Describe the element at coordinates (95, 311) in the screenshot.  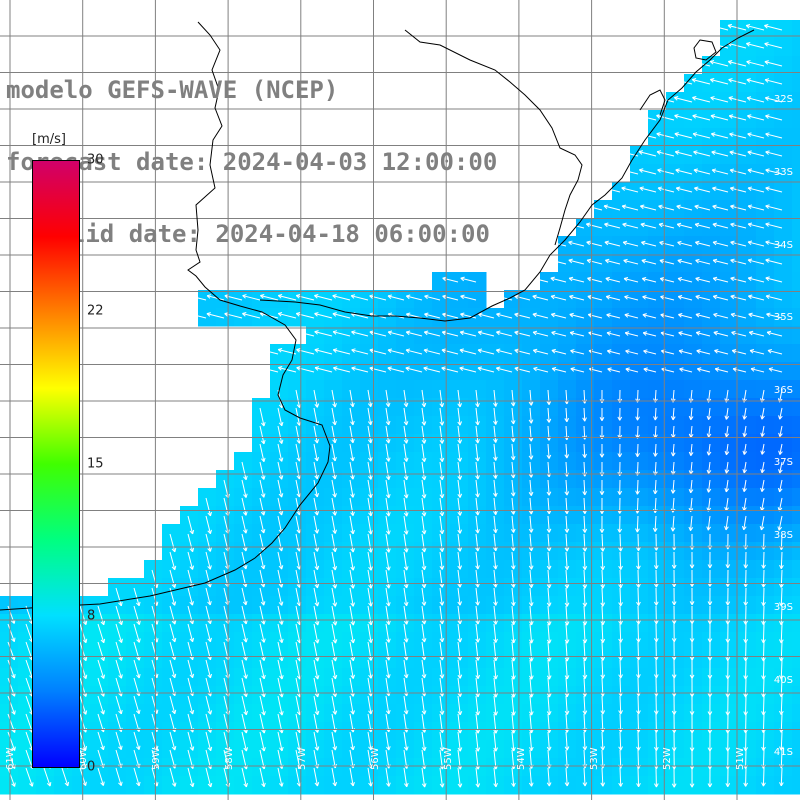
I see `colorbar-tick-22: 22` at that location.